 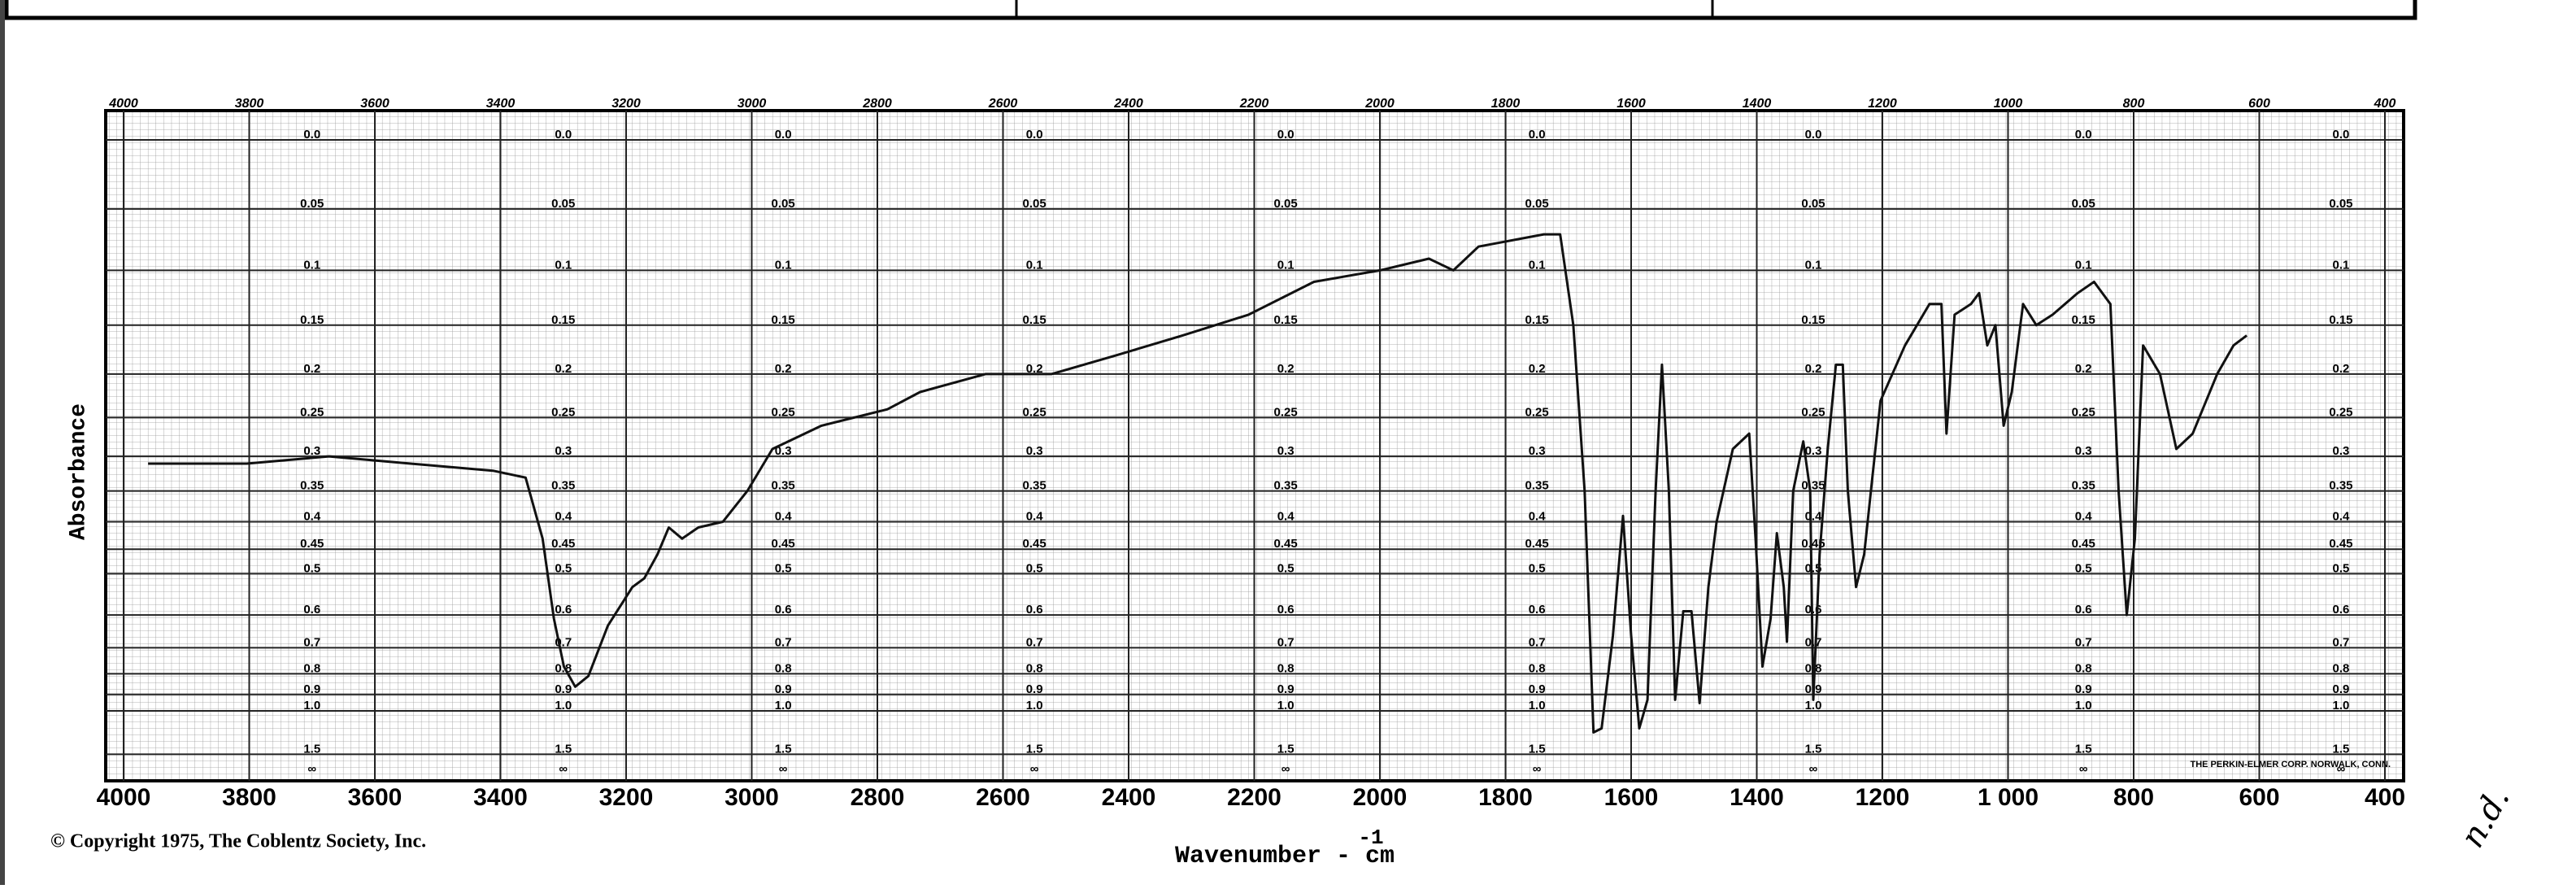 What do you see at coordinates (1285, 857) in the screenshot?
I see `x-axis-title: Wavenumber - cm` at bounding box center [1285, 857].